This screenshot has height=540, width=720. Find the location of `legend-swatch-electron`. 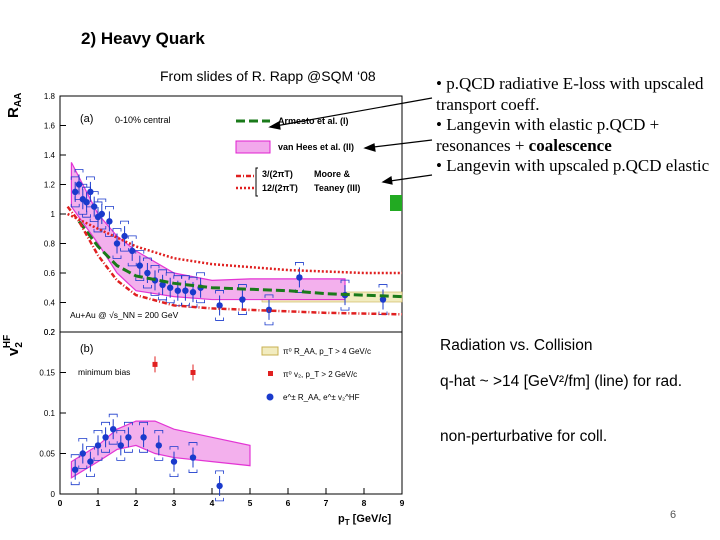

legend-swatch-electron is located at coordinates (270, 397).